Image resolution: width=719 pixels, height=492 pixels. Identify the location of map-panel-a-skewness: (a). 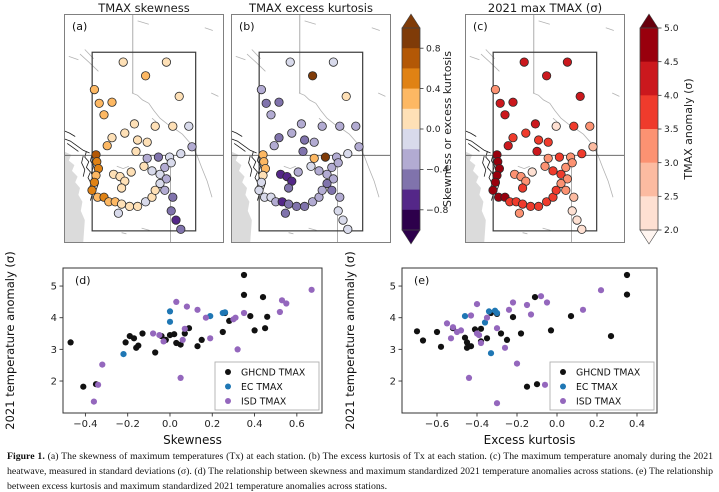
(143, 128).